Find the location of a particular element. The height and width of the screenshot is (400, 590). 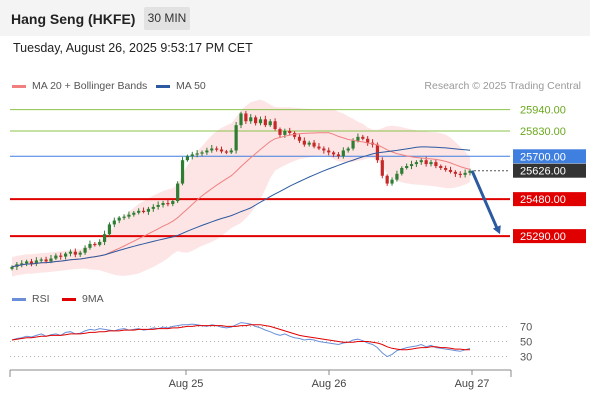

level-label: 25480.00 is located at coordinates (543, 200).